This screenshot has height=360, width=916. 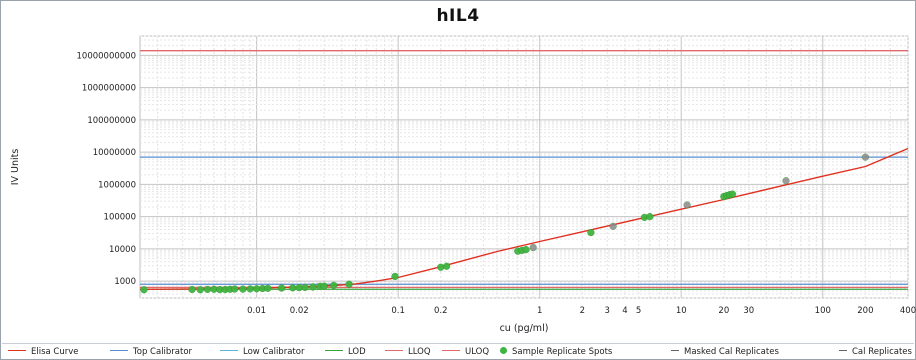 What do you see at coordinates (109, 89) in the screenshot?
I see `y-tick-label: 1000000000` at bounding box center [109, 89].